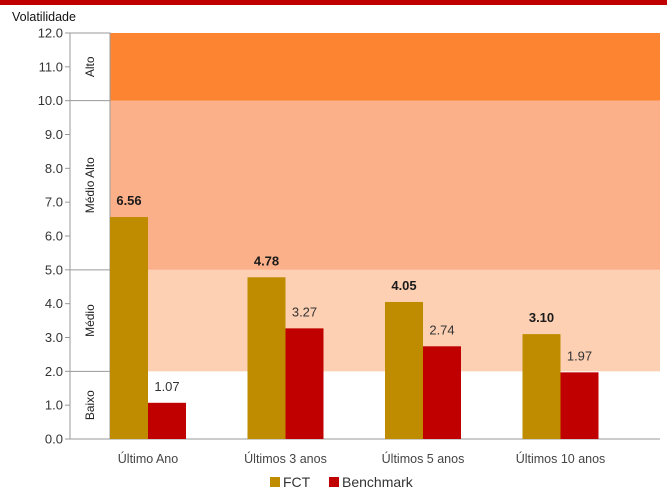  Describe the element at coordinates (166, 386) in the screenshot. I see `data-label-benchmark: 1.07` at that location.